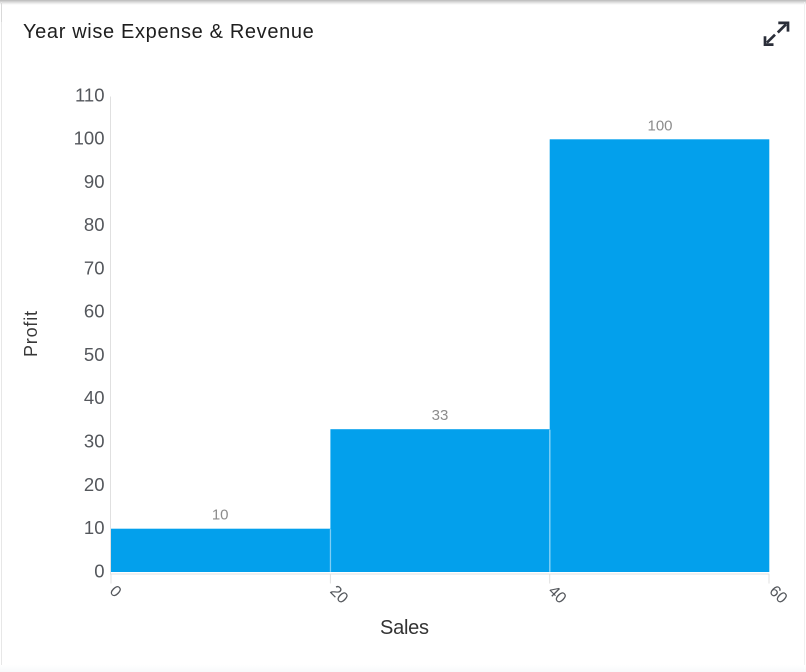  I want to click on svg-text: 50, so click(94, 354).